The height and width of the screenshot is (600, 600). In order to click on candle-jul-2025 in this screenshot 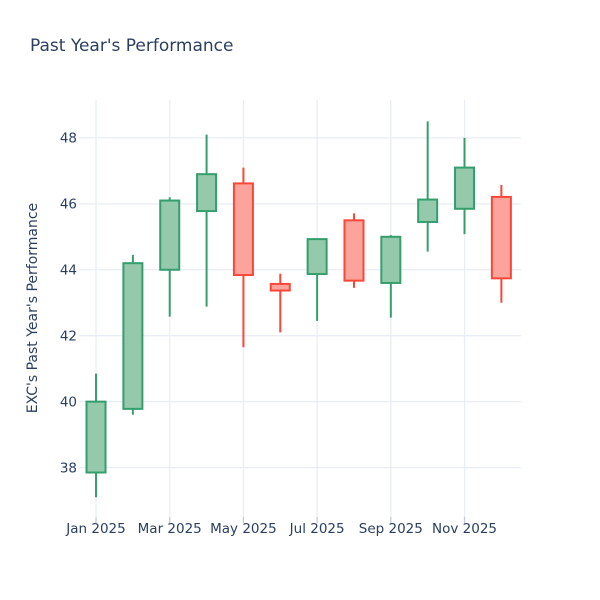, I will do `click(317, 279)`.